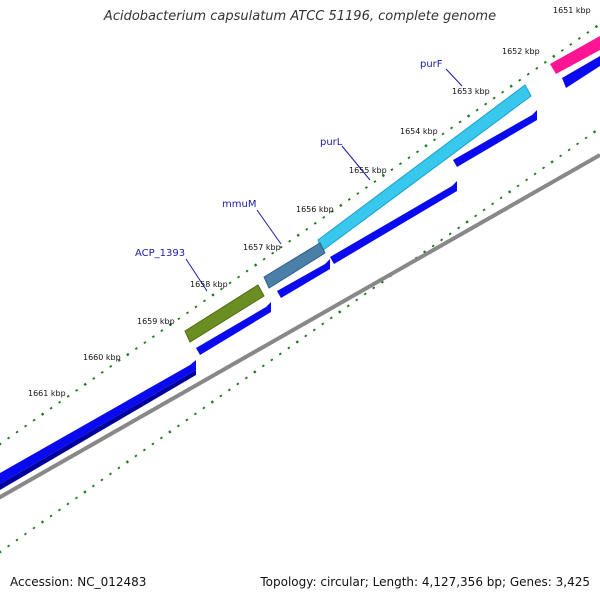  What do you see at coordinates (419, 131) in the screenshot?
I see `tick-label-1654: 1654 kbp` at bounding box center [419, 131].